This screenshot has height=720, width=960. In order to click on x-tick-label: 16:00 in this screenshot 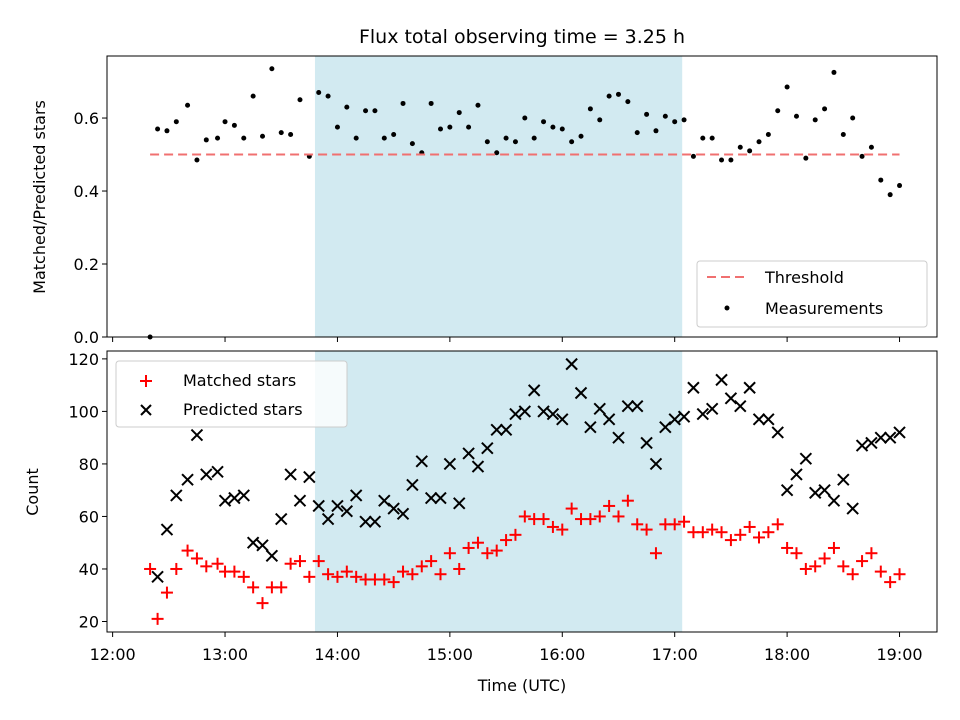, I will do `click(562, 654)`.